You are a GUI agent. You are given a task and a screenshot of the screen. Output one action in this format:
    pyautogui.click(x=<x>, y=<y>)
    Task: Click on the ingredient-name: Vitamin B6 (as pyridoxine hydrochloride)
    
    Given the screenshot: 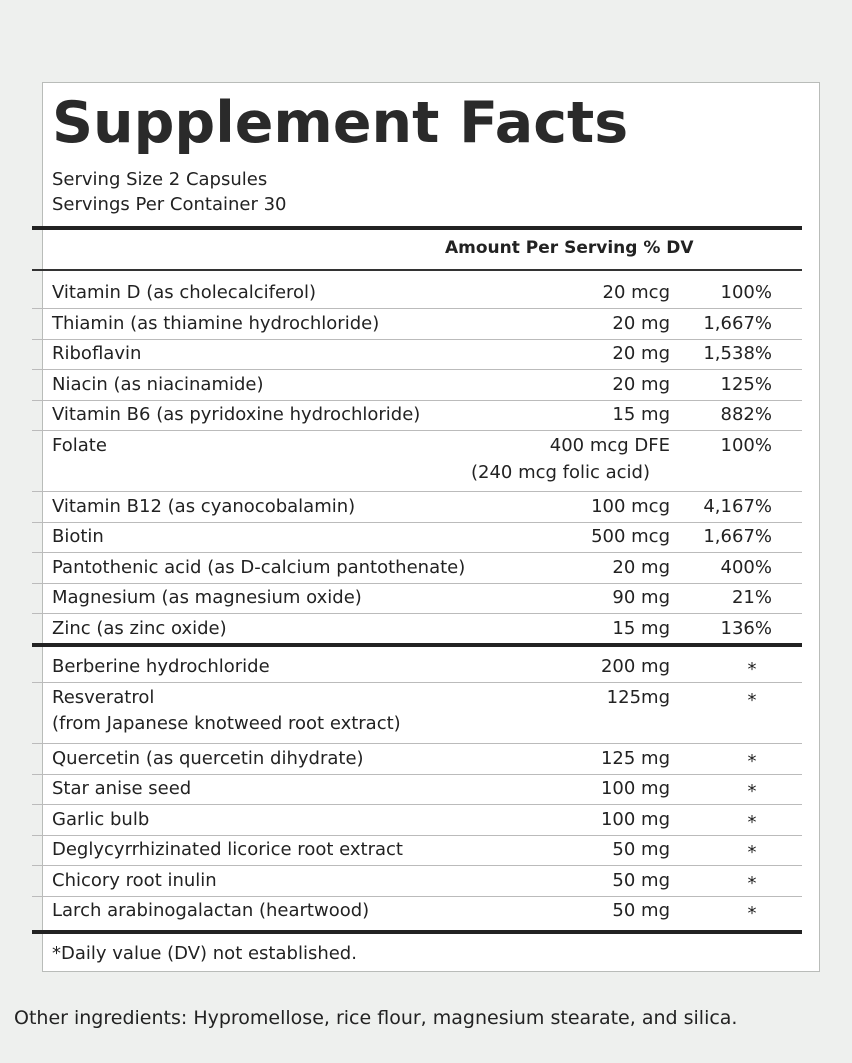 What is the action you would take?
    pyautogui.click(x=236, y=414)
    